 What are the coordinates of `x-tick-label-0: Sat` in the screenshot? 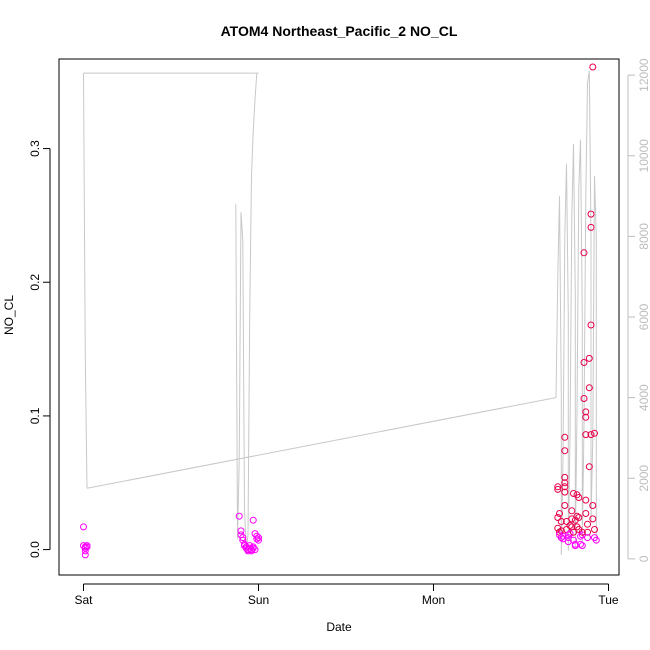 It's located at (83, 600).